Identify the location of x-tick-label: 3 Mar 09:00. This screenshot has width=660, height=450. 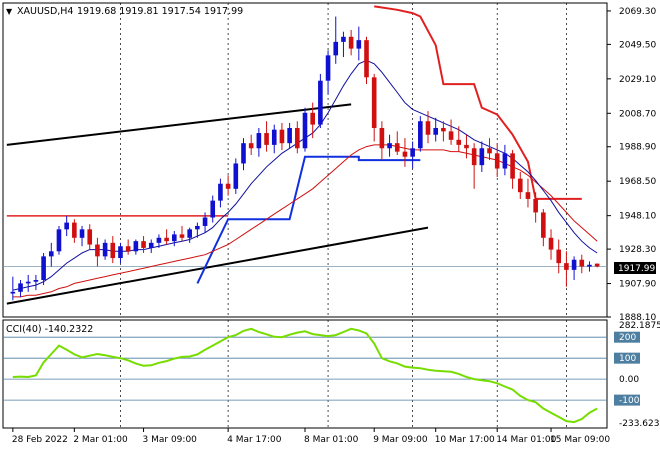
(170, 440).